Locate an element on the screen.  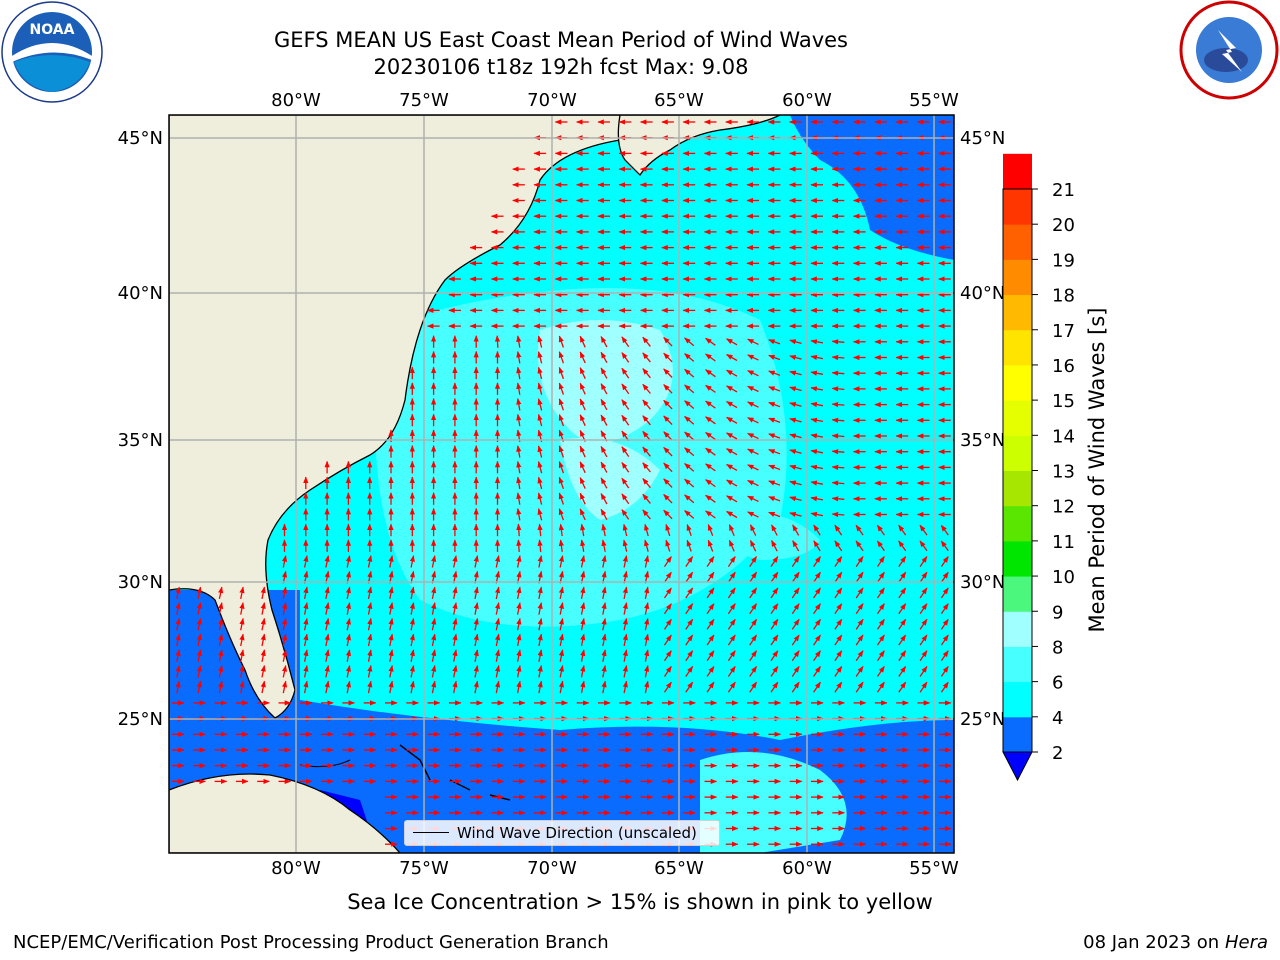
colorbar-tick-label: 11 is located at coordinates (1063, 542).